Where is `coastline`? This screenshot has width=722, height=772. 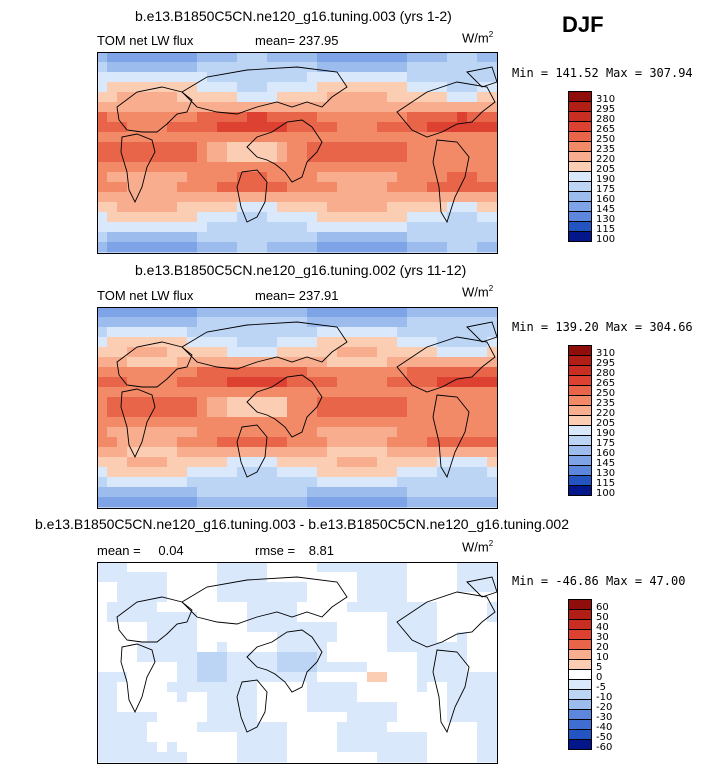
coastline is located at coordinates (284, 406).